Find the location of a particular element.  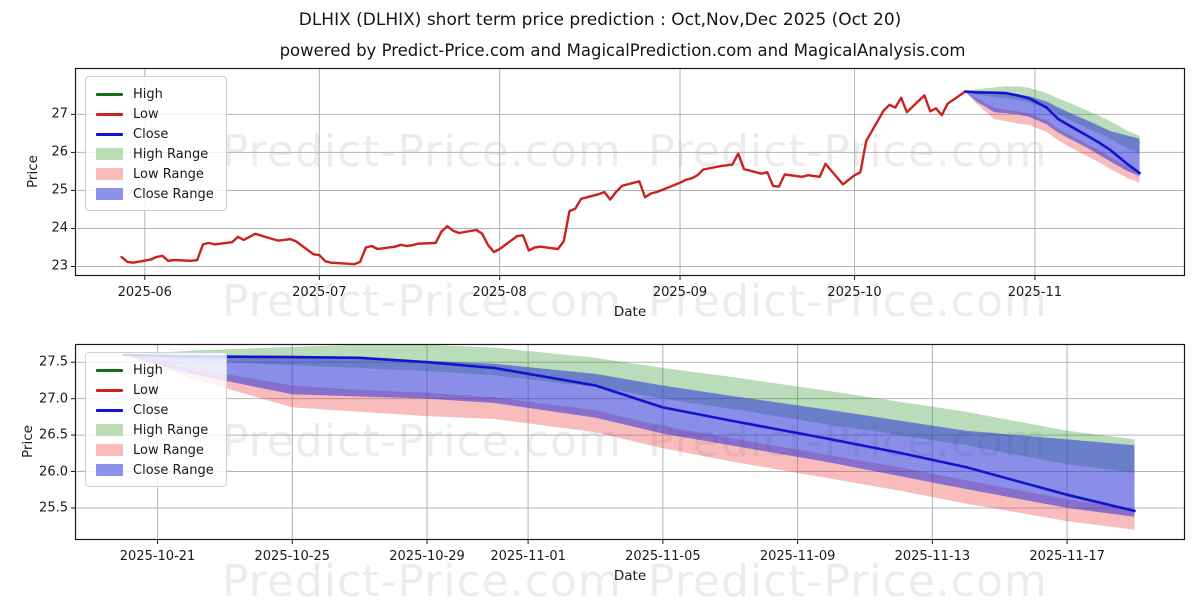

x-tick-label: 2025-07 is located at coordinates (319, 292).